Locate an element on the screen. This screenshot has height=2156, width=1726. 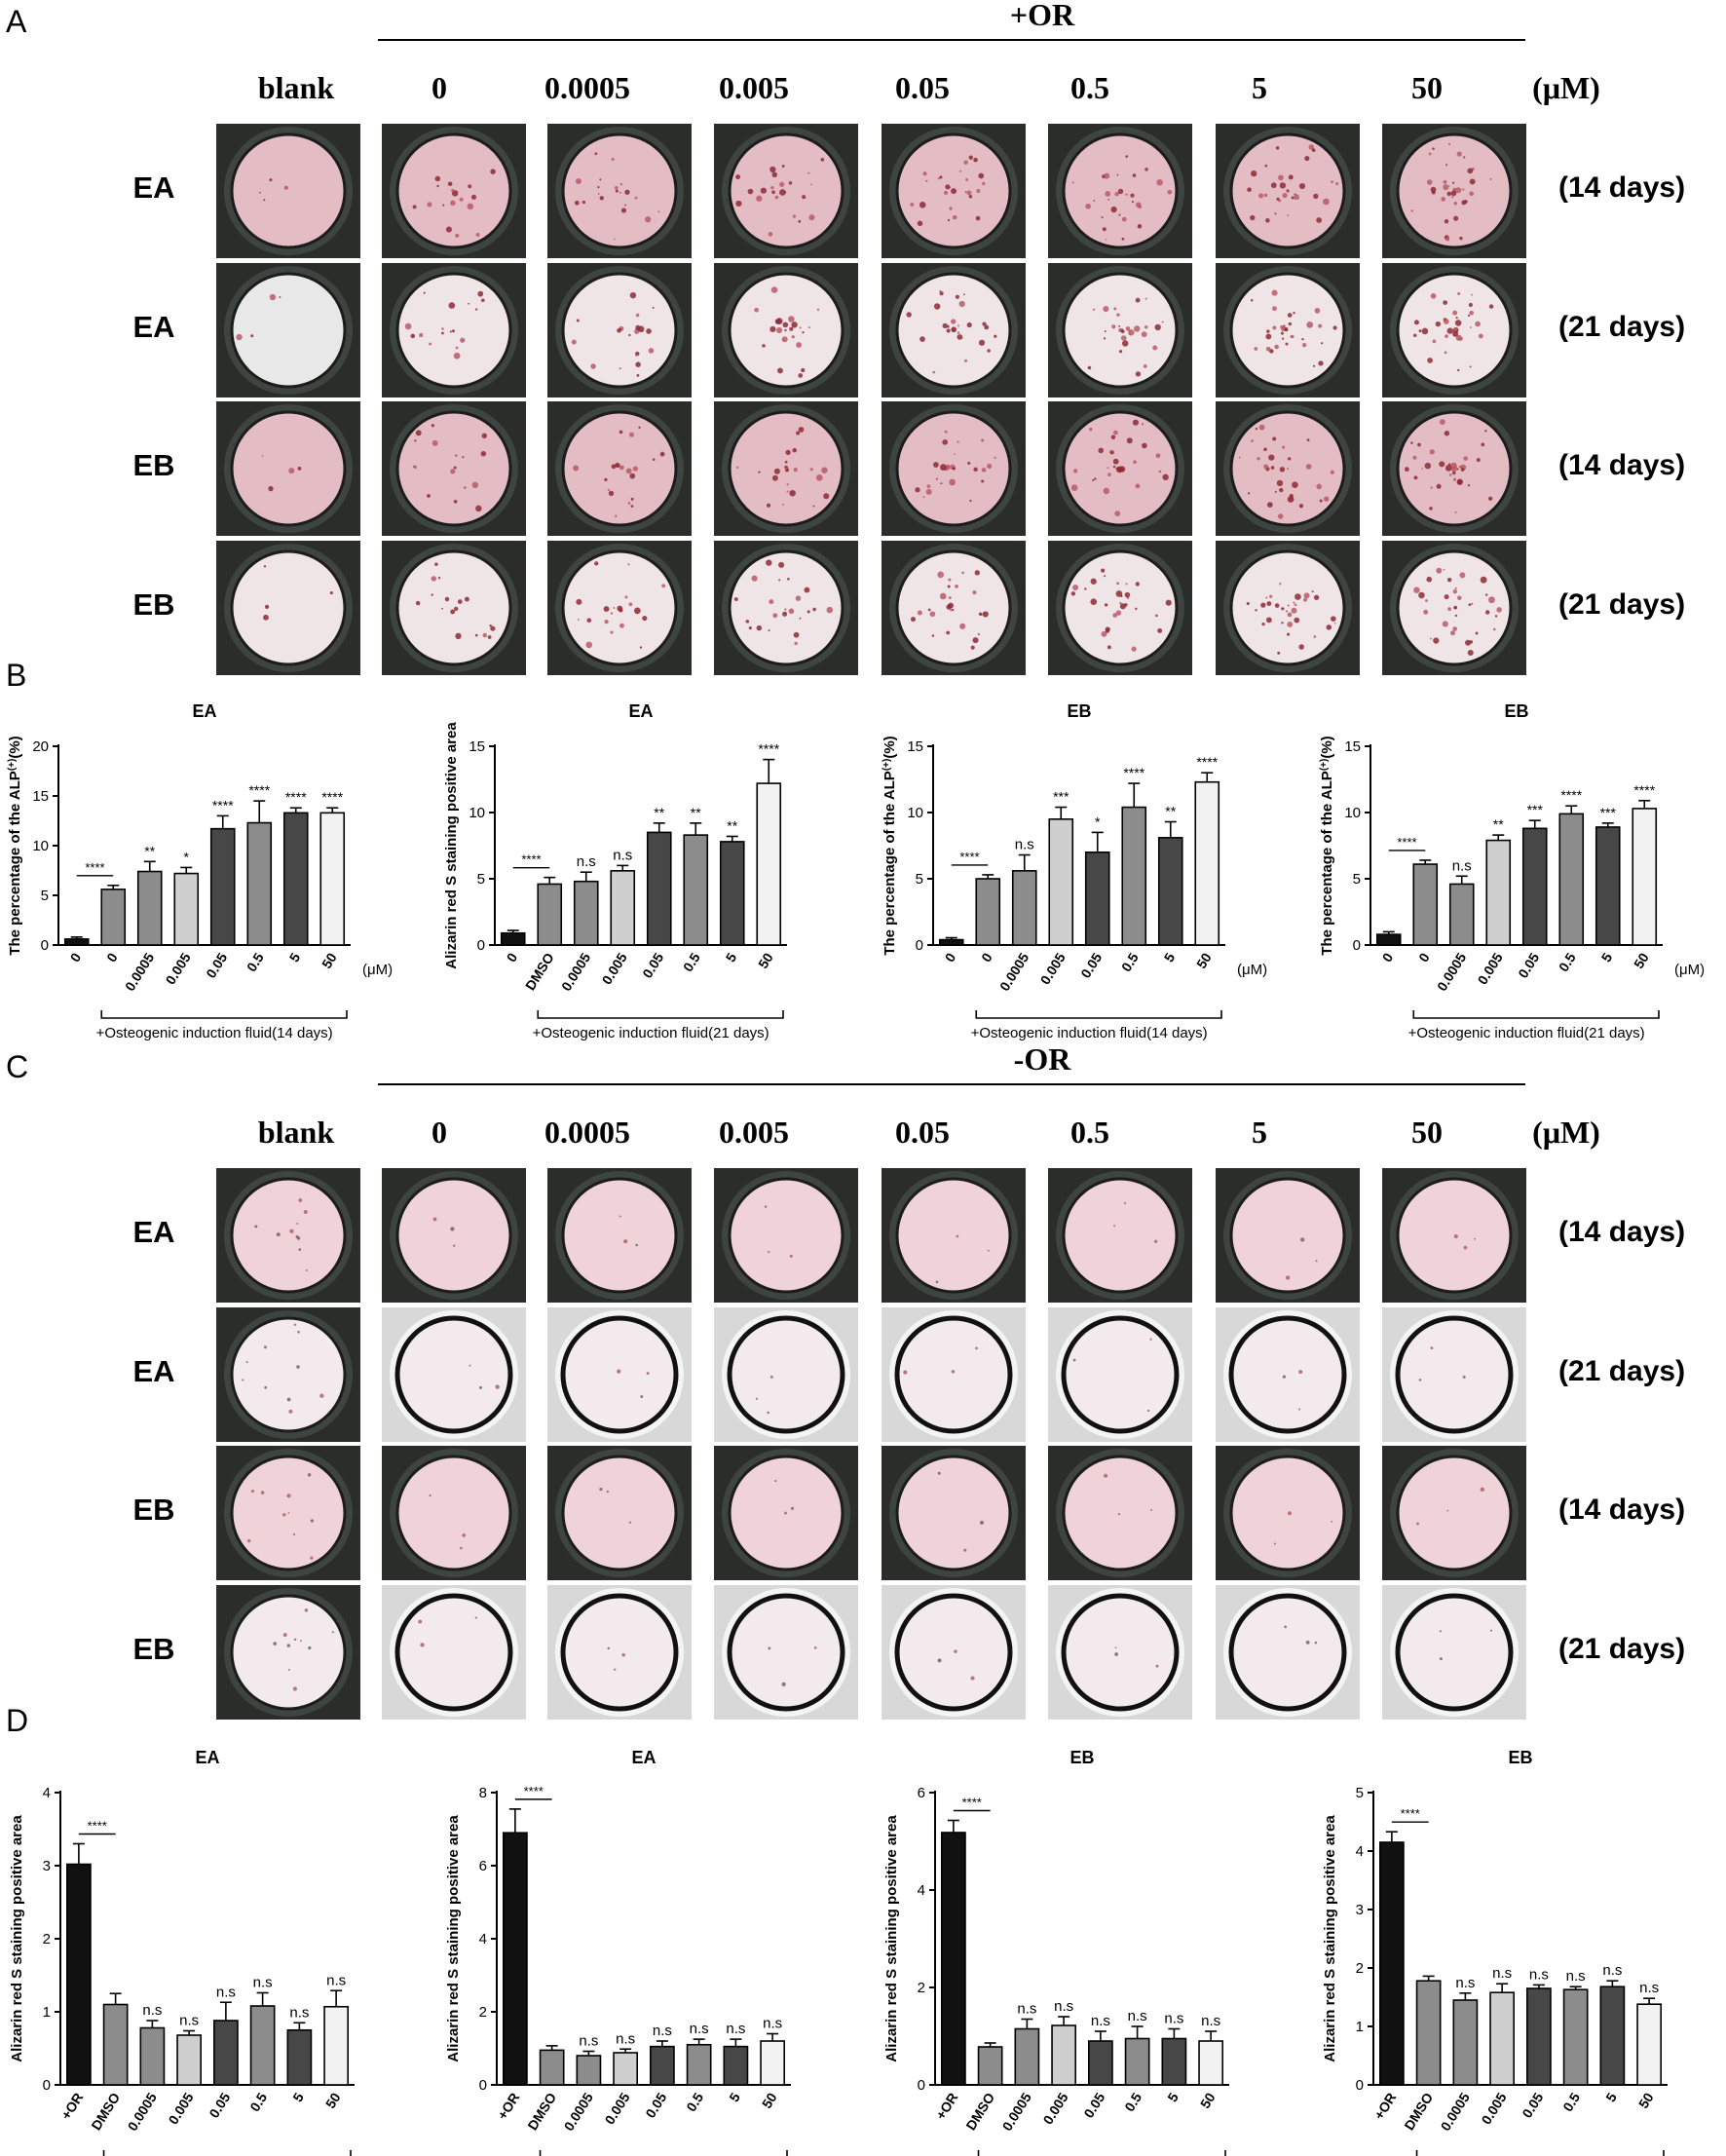
unit-label: (μM) is located at coordinates (377, 970).